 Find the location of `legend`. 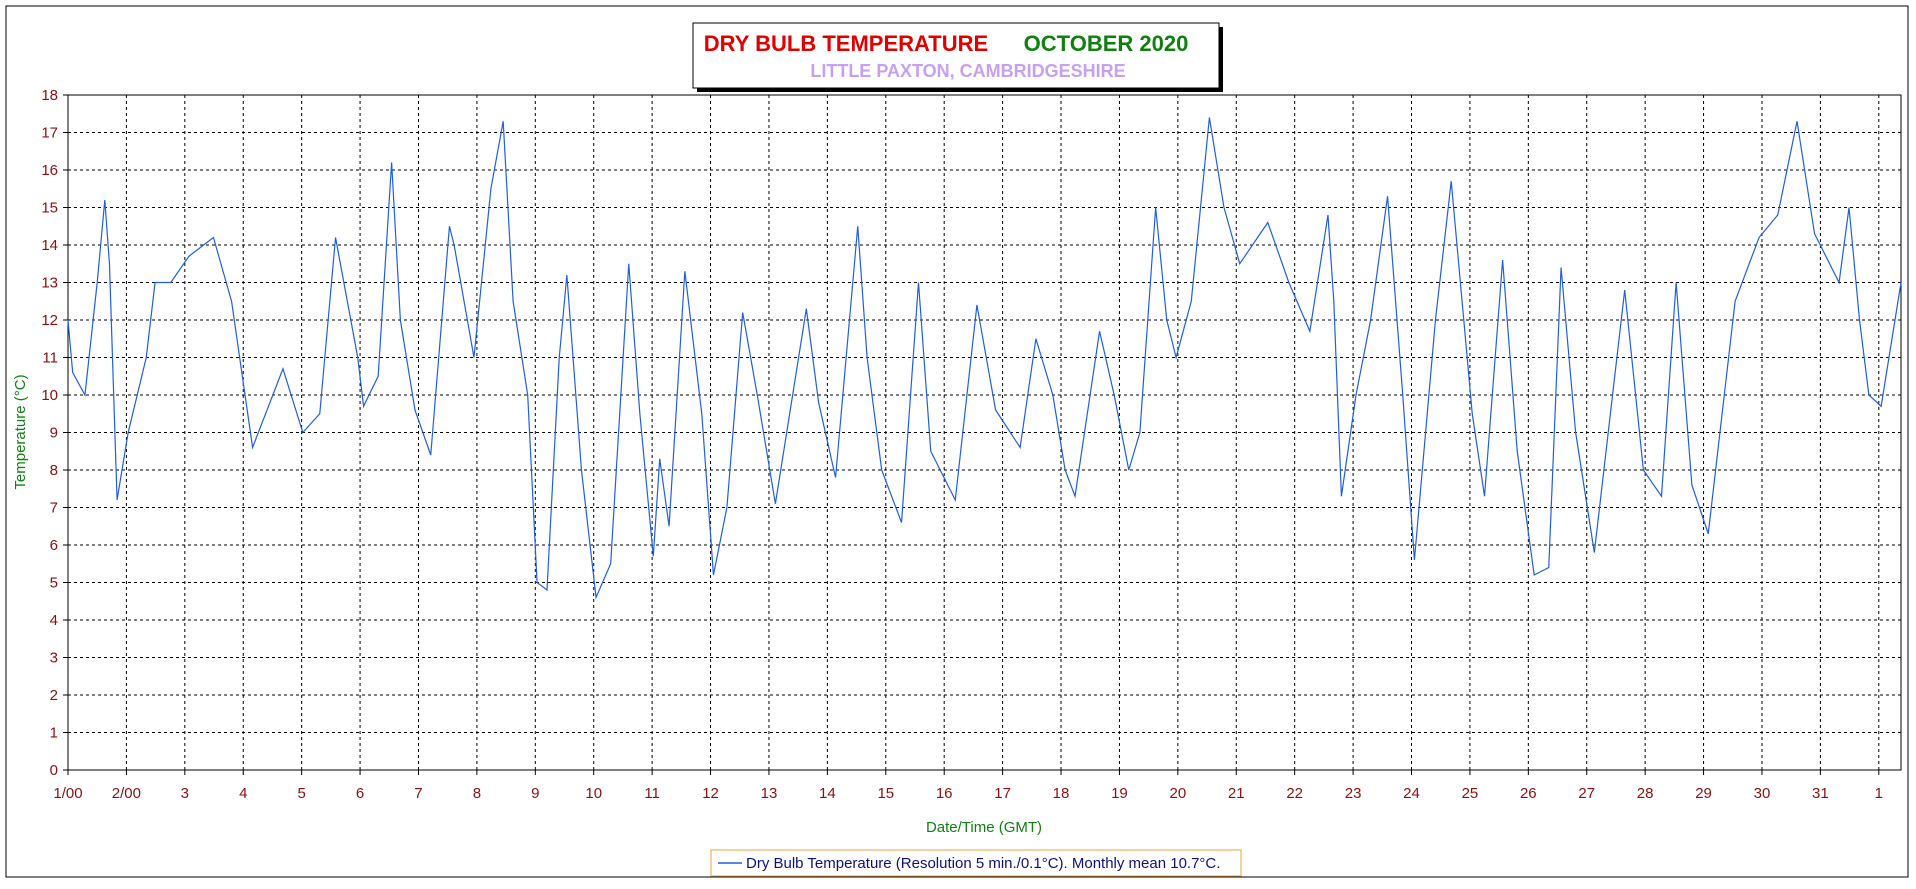

legend is located at coordinates (976, 863).